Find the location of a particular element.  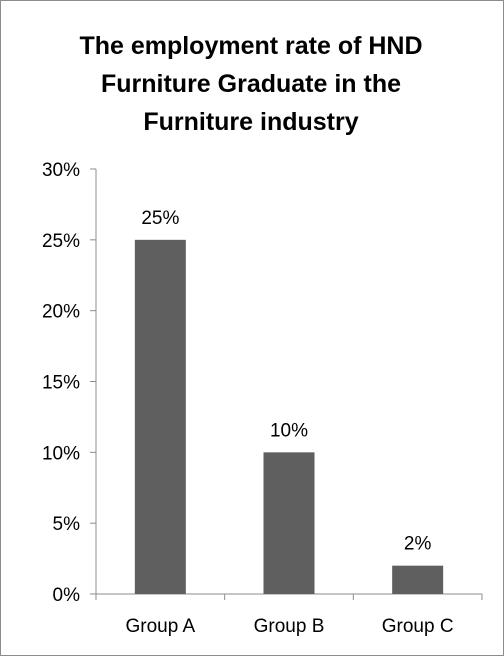

y-tick-label: 10% is located at coordinates (61, 453).